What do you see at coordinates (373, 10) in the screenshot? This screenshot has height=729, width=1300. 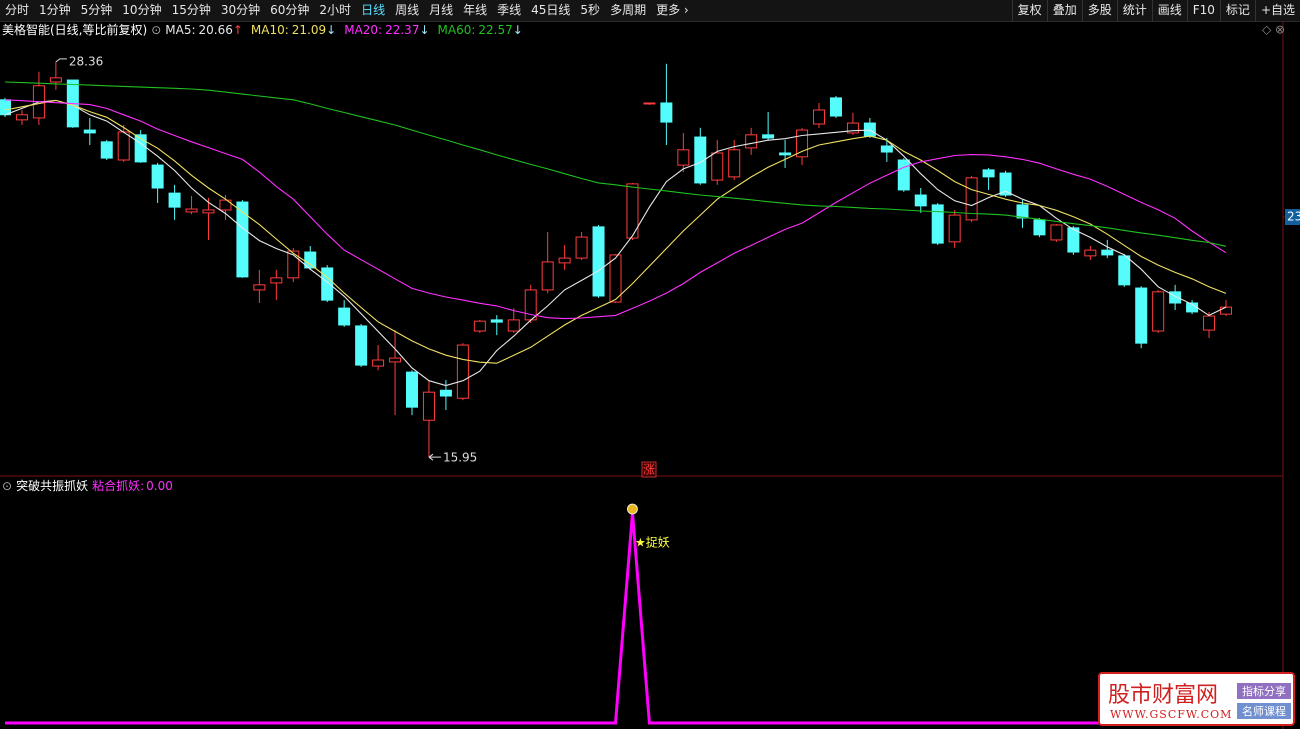 I see `period-tab: 日线` at bounding box center [373, 10].